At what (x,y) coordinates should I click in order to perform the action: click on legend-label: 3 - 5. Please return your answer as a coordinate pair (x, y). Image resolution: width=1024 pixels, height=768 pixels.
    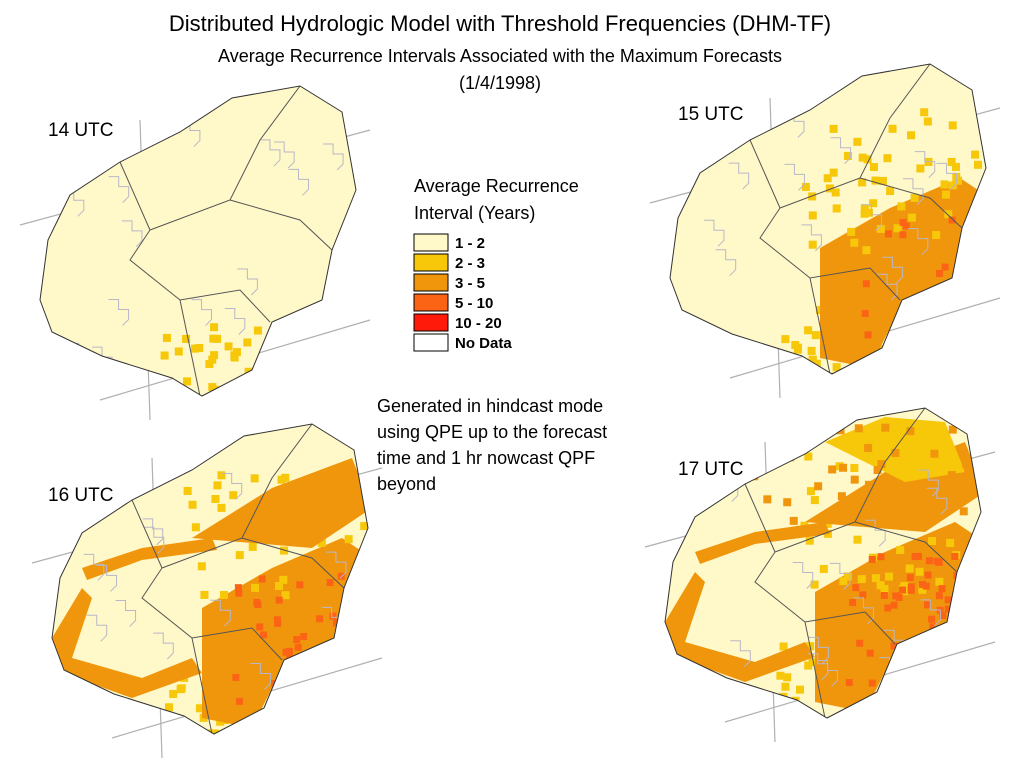
    Looking at the image, I should click on (470, 283).